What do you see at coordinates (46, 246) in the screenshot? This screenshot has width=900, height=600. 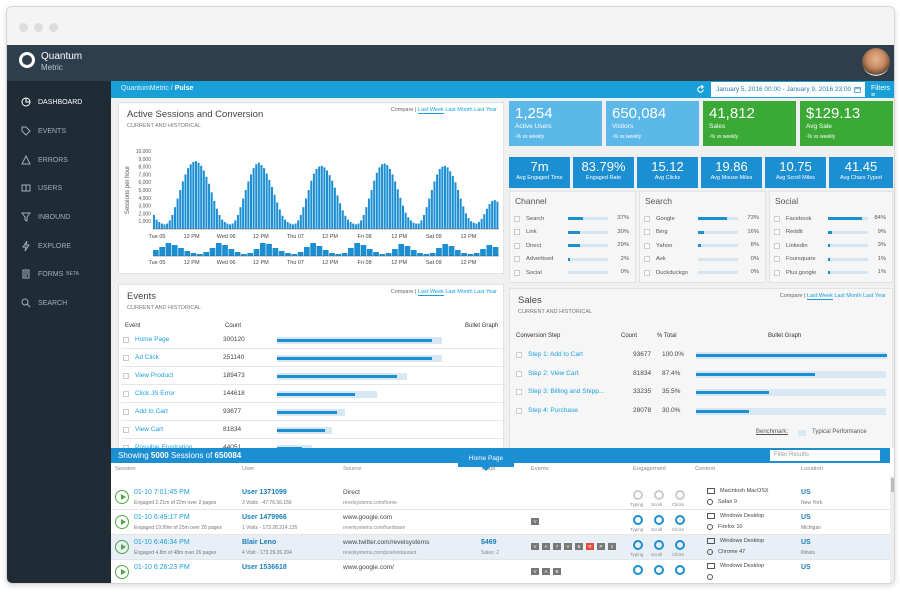 I see `sidebar-item-explore: EXPLORE` at bounding box center [46, 246].